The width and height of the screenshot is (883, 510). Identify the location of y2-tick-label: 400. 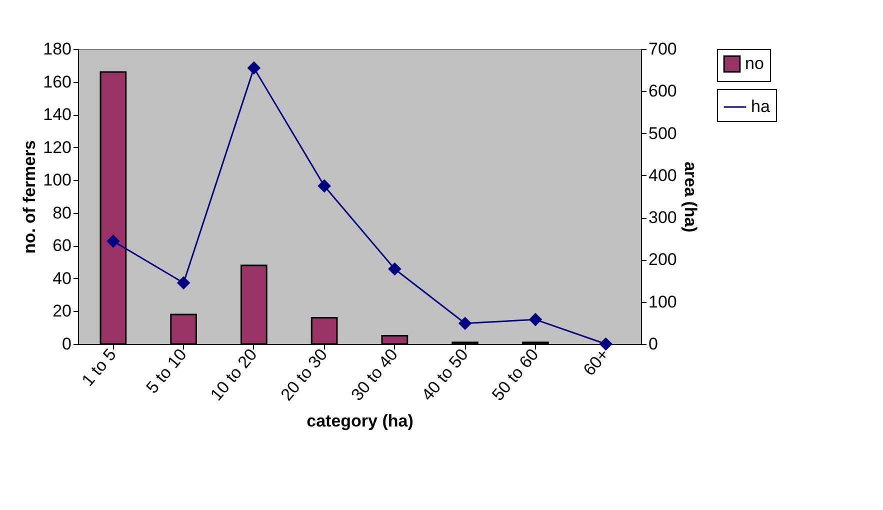
(662, 175).